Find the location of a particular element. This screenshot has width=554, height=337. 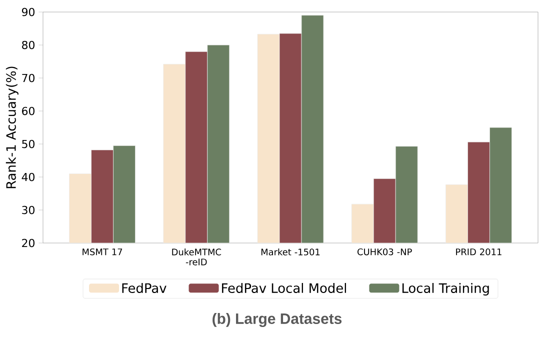

x-tick-label: MSMT 17 is located at coordinates (102, 252).